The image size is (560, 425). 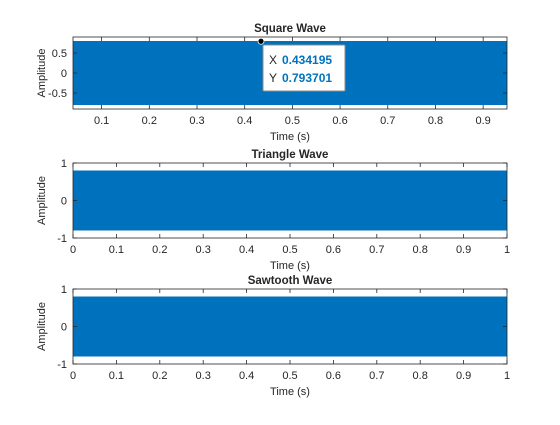 I want to click on chart-title: Triangle Wave, so click(x=290, y=155).